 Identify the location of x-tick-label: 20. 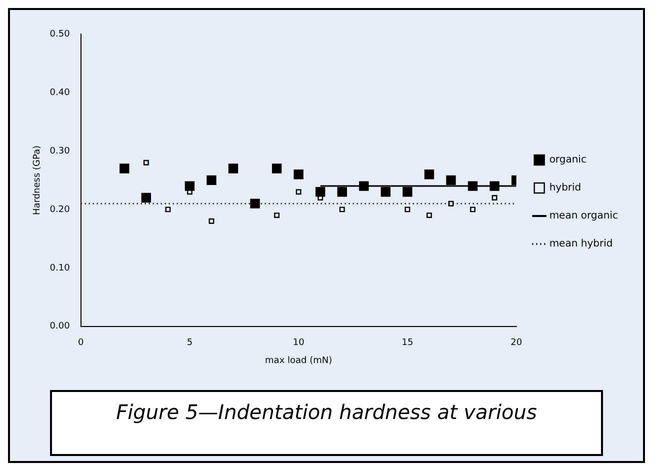
(516, 343).